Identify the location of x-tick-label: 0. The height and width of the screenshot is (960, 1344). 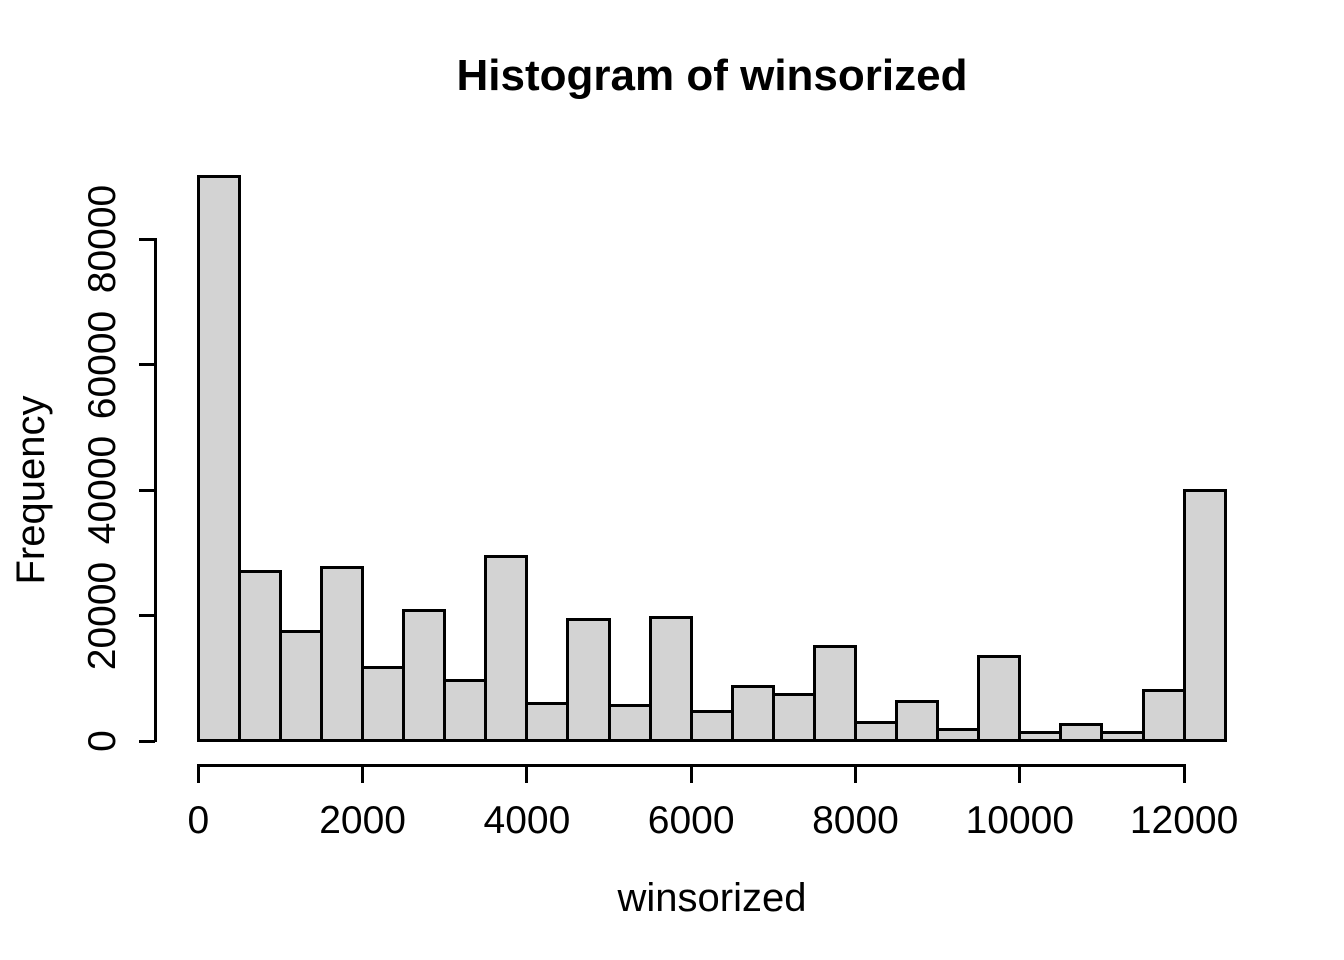
(198, 820).